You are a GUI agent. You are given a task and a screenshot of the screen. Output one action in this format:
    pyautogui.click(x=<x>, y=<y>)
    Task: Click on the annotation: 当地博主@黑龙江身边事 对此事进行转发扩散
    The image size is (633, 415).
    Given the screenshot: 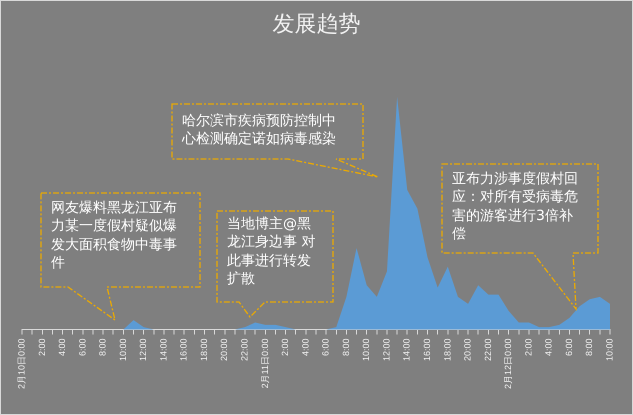 What is the action you would take?
    pyautogui.click(x=271, y=251)
    